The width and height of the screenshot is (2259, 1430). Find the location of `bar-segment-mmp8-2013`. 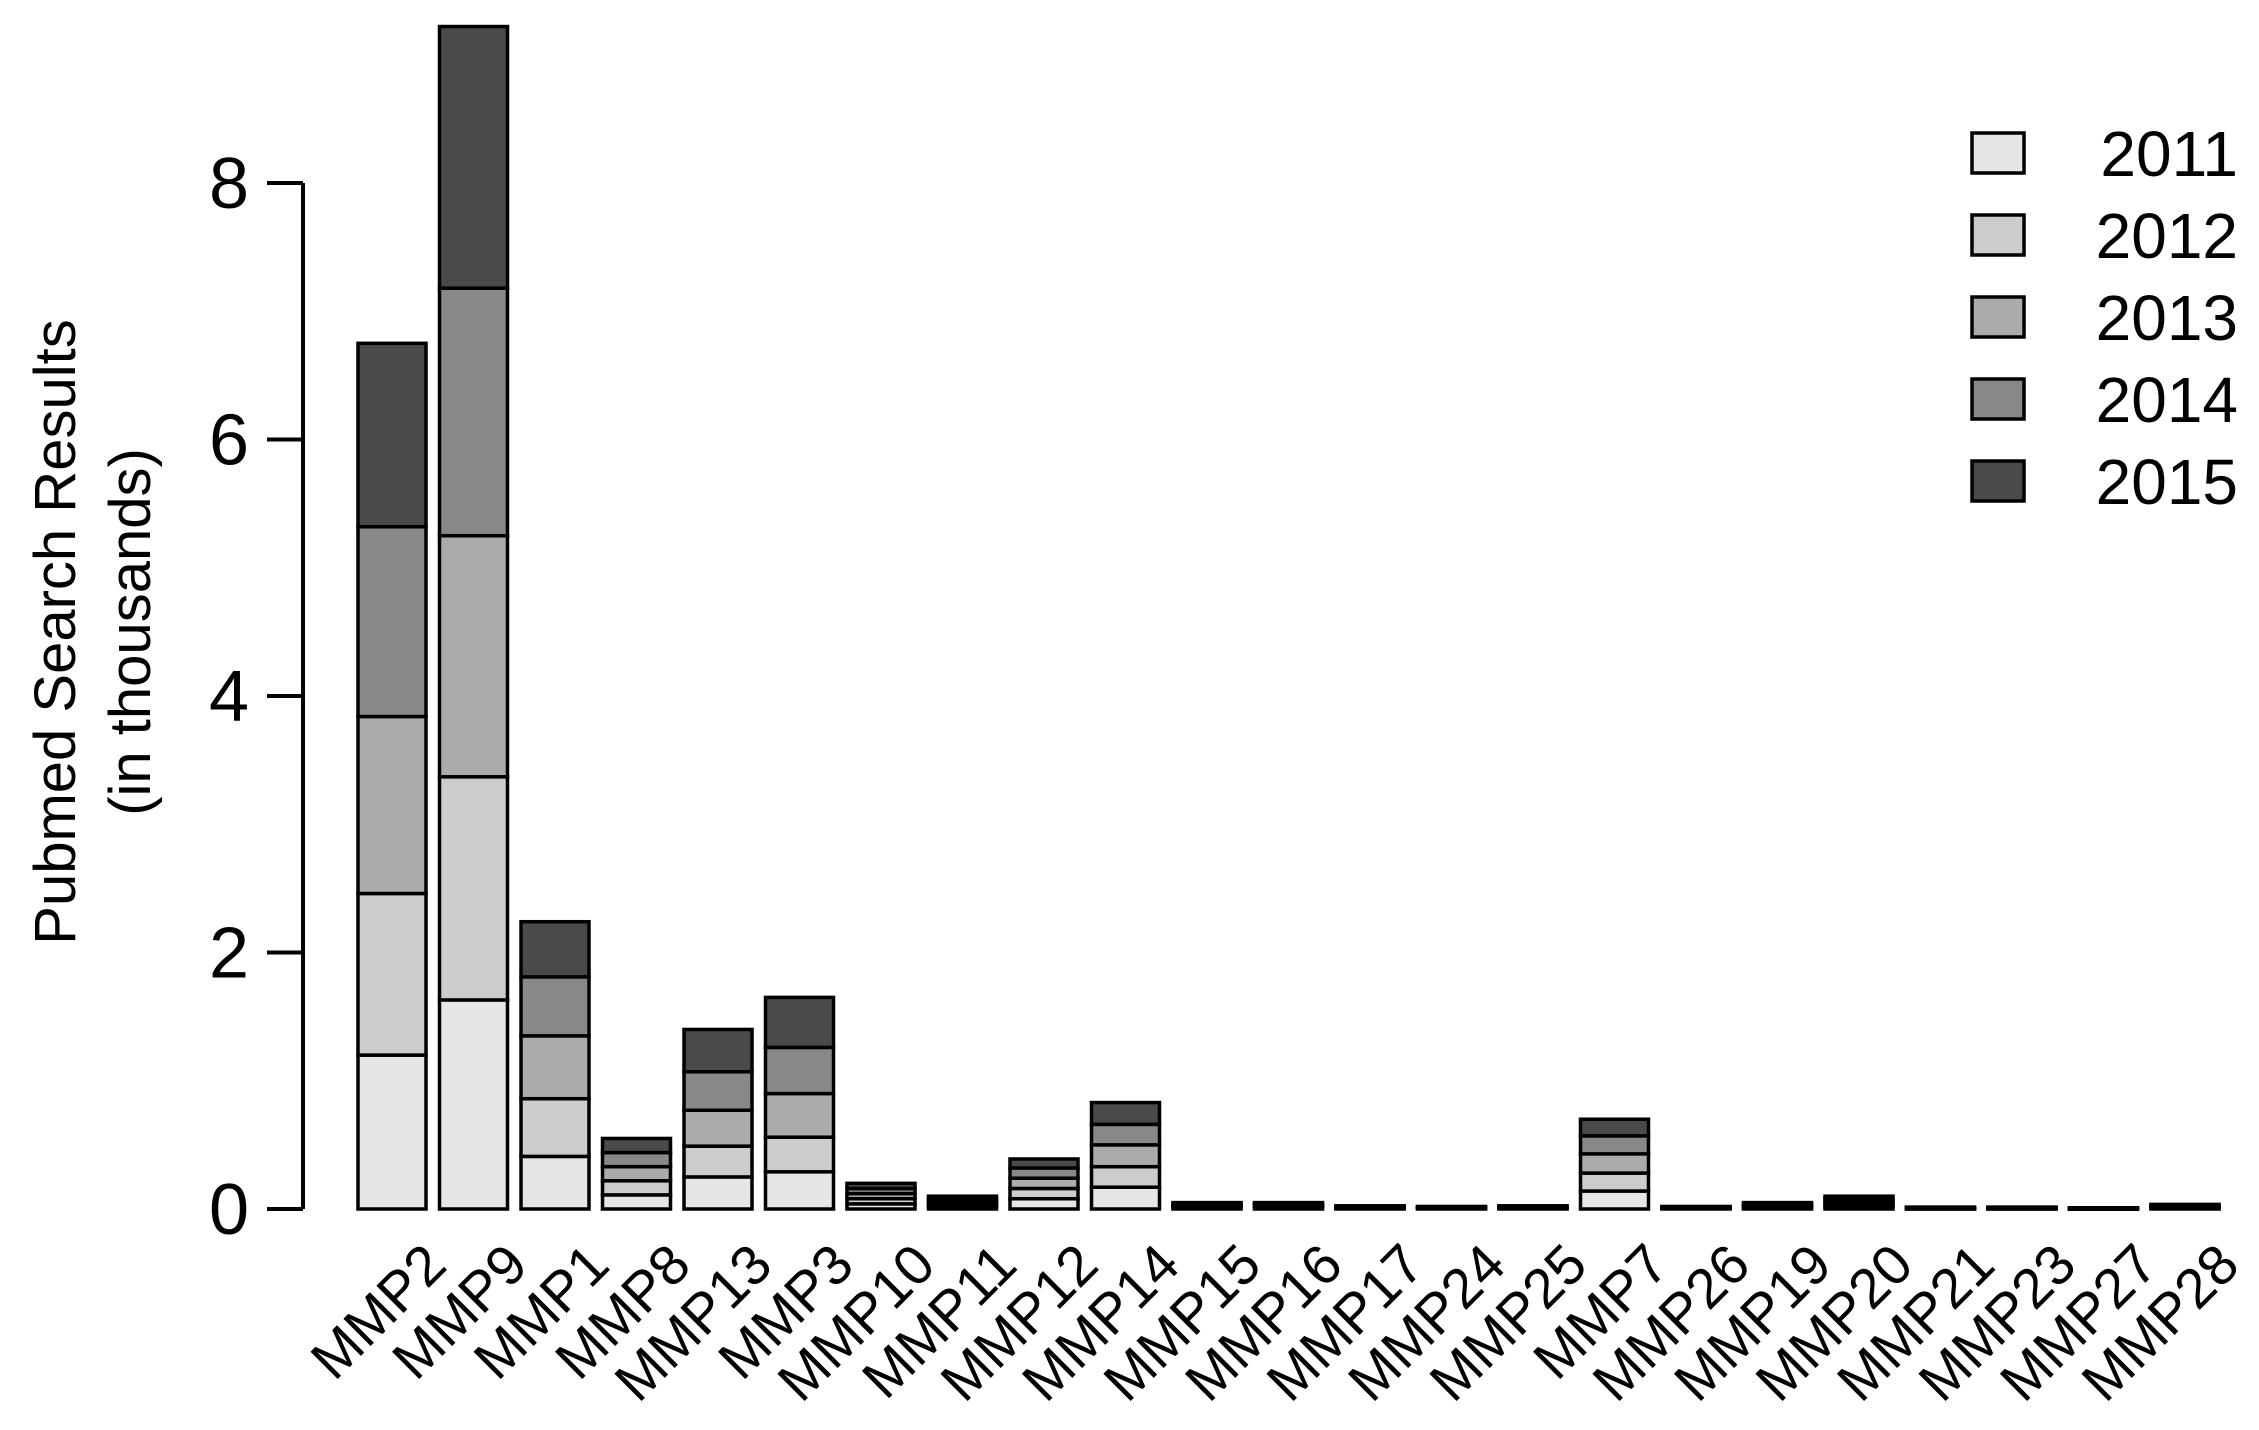

bar-segment-mmp8-2013 is located at coordinates (636, 1173).